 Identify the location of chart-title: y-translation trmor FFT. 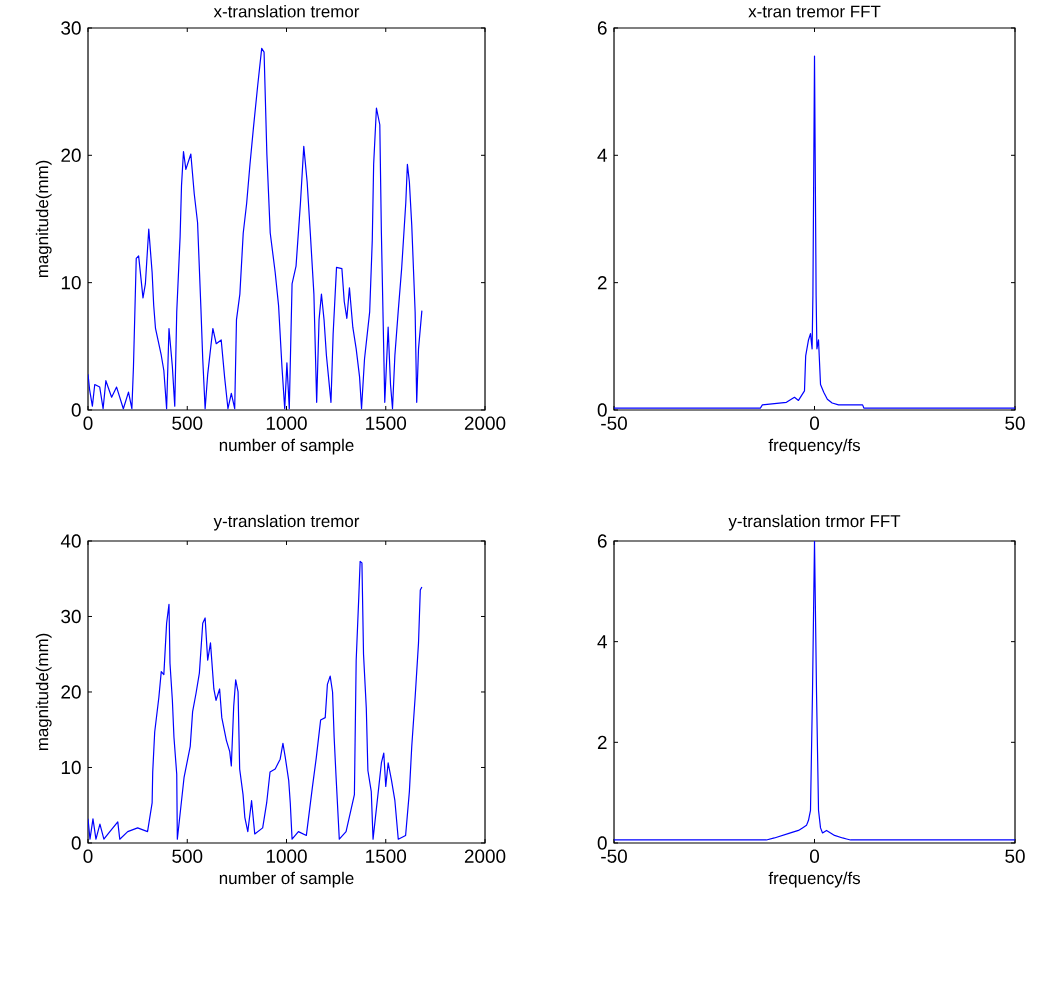
(814, 522).